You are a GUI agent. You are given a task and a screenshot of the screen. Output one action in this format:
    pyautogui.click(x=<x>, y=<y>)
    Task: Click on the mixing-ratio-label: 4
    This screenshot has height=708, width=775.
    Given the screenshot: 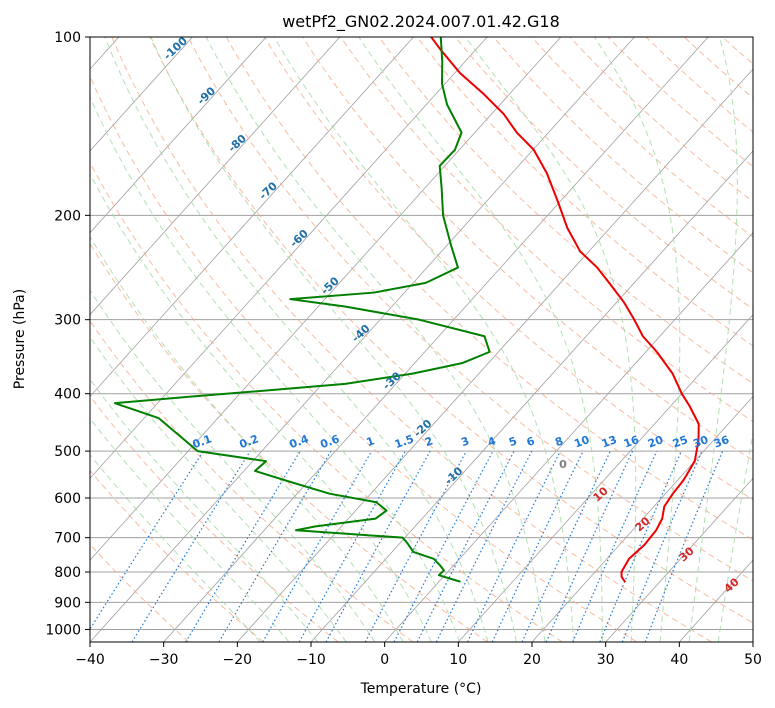 What is the action you would take?
    pyautogui.click(x=492, y=441)
    